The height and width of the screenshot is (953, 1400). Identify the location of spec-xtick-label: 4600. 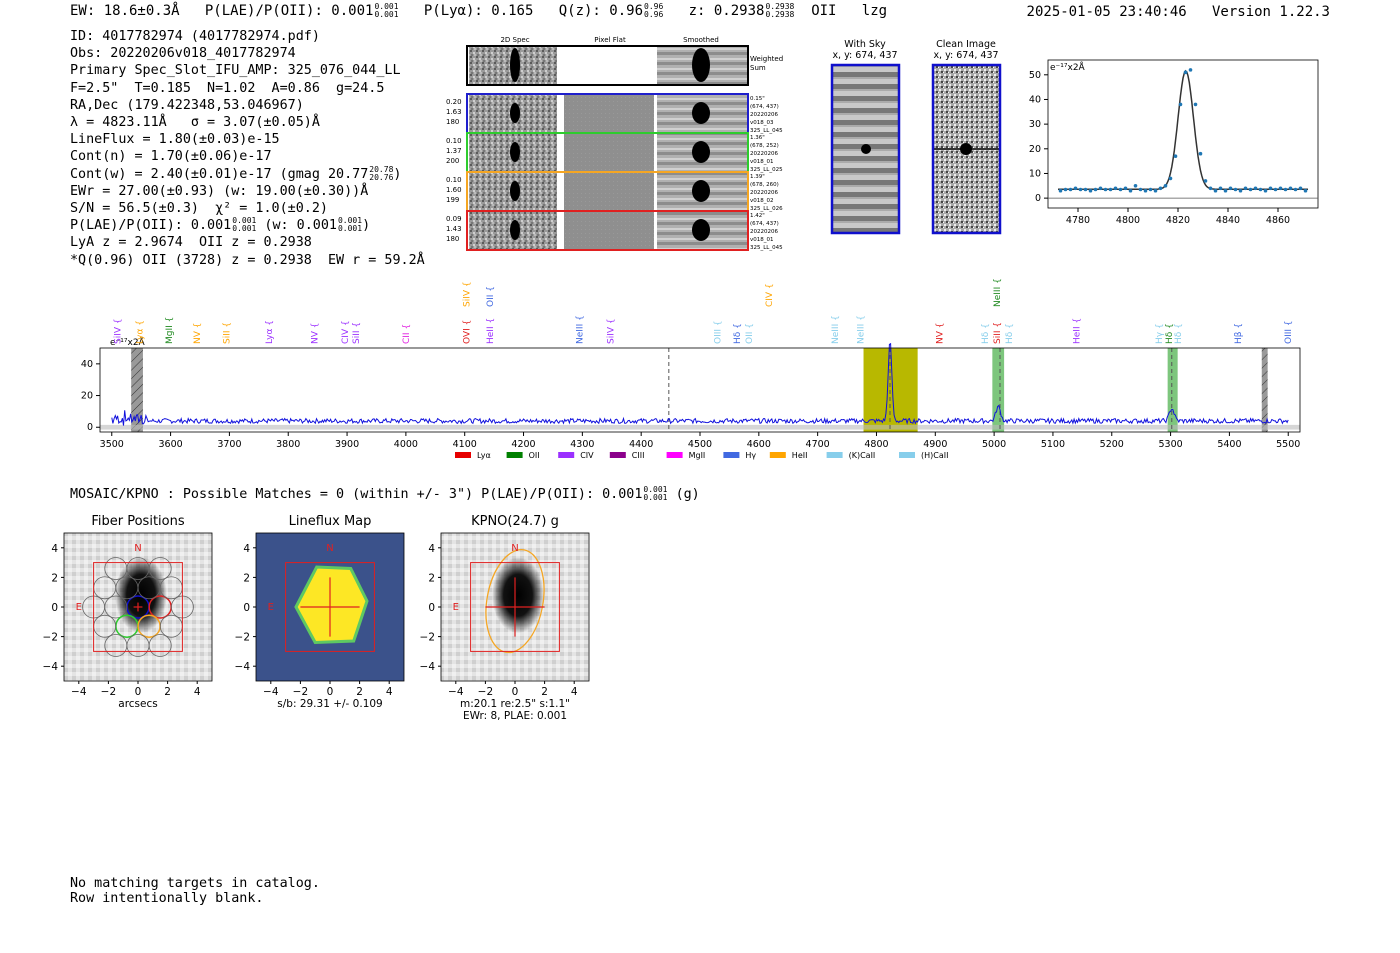
(759, 444).